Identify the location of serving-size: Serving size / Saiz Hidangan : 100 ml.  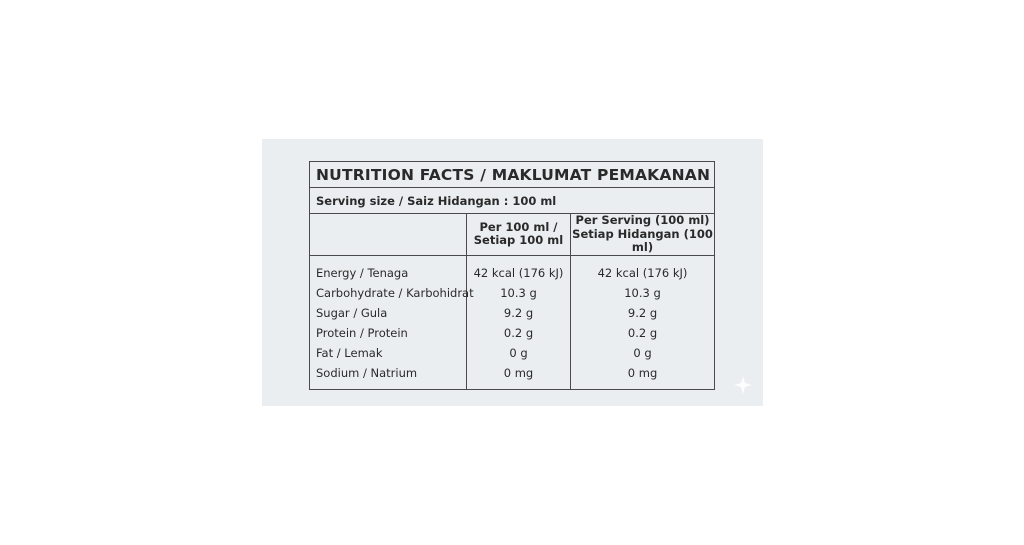
(512, 200).